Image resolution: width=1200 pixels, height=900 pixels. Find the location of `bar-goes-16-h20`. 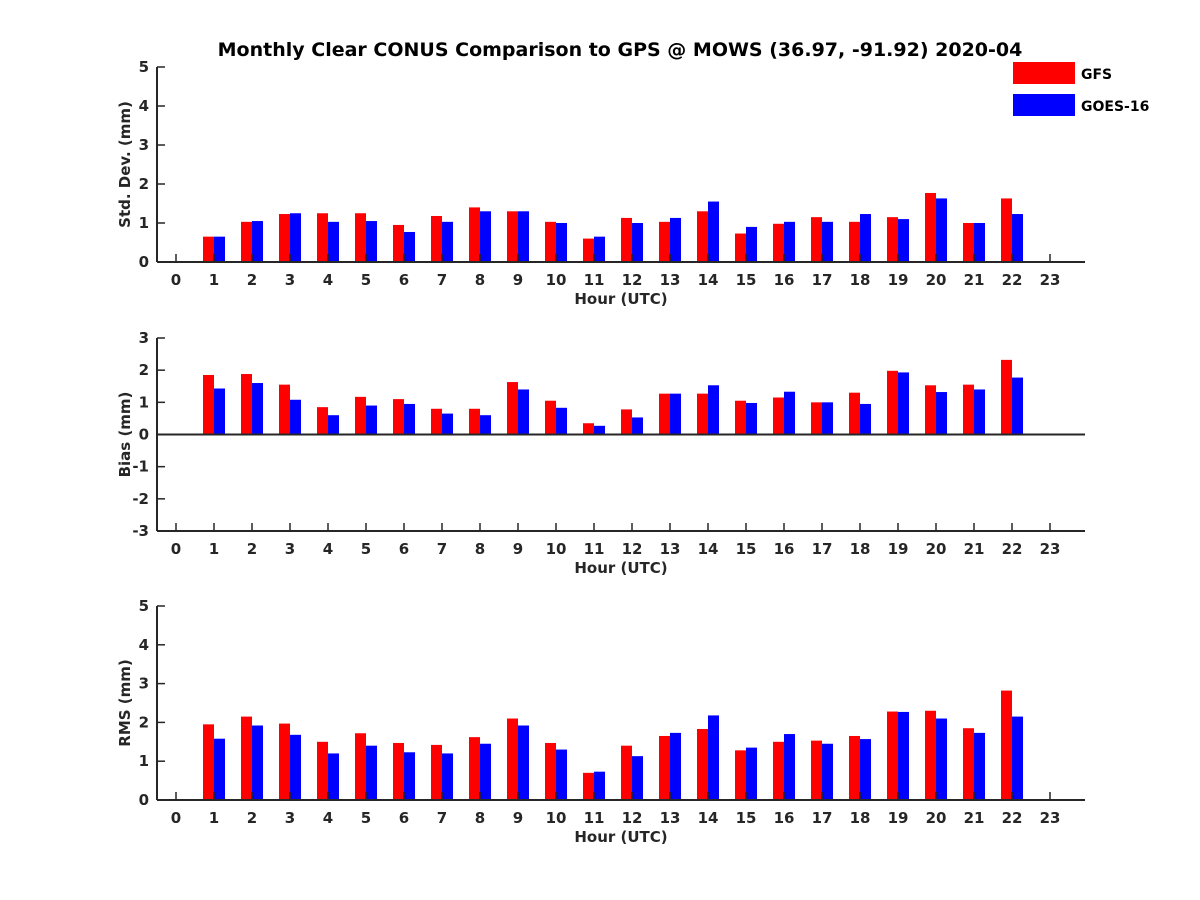

bar-goes-16-h20 is located at coordinates (941, 413).